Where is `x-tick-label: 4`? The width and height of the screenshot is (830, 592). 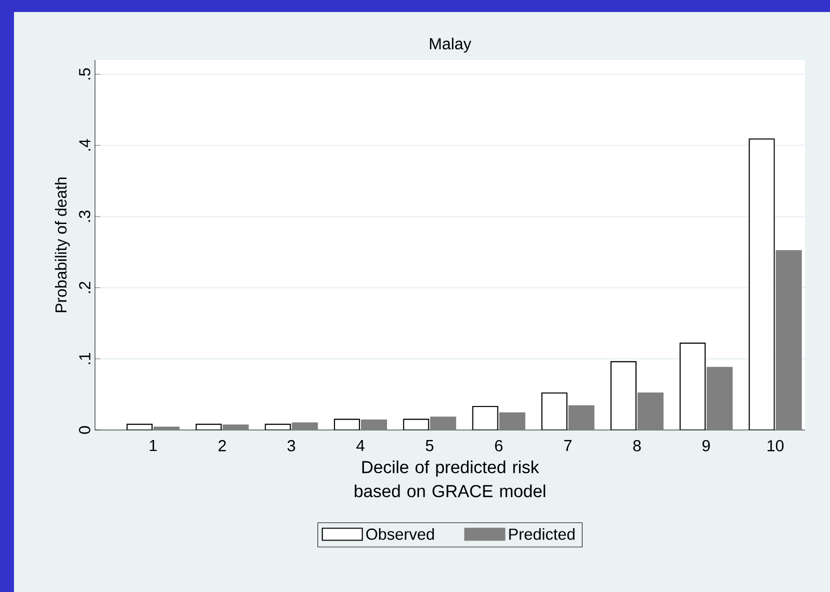 x-tick-label: 4 is located at coordinates (360, 446).